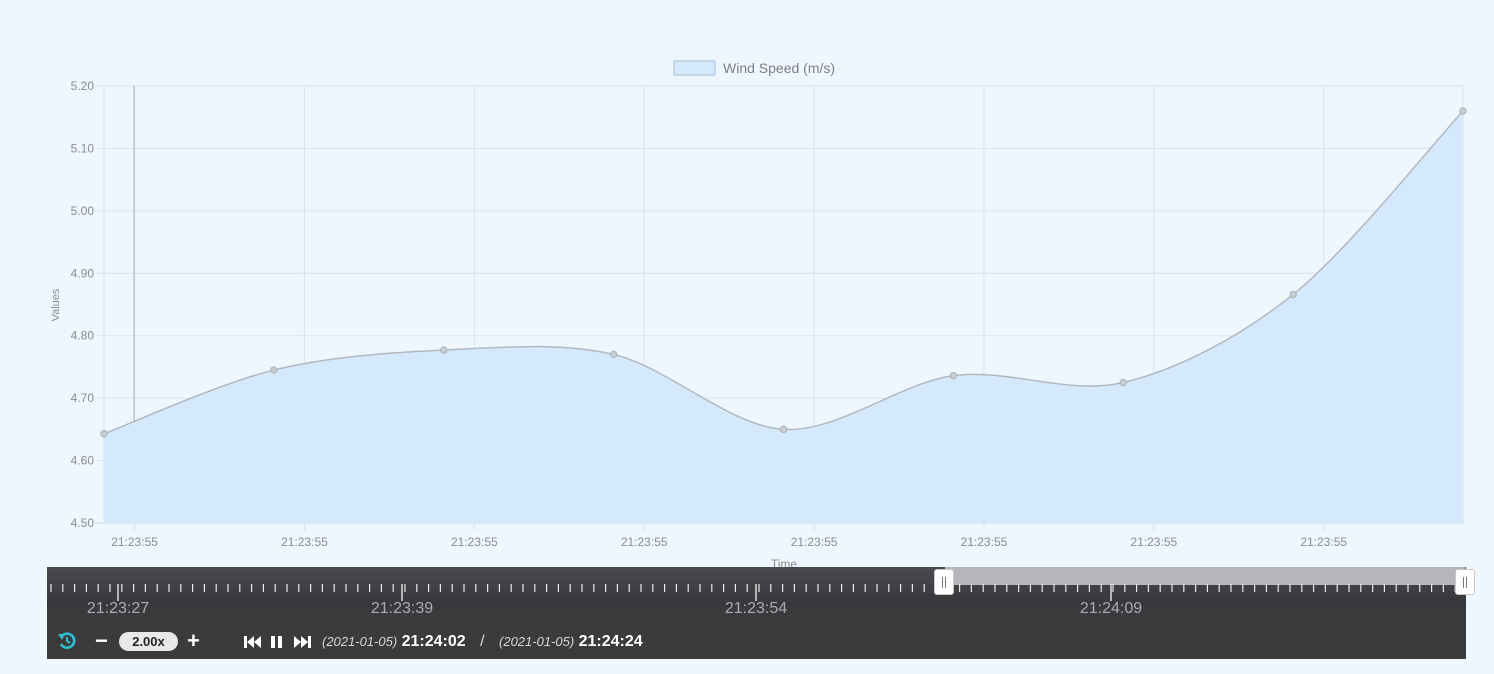 The image size is (1494, 674). I want to click on timeline-label: 21:23:39, so click(402, 608).